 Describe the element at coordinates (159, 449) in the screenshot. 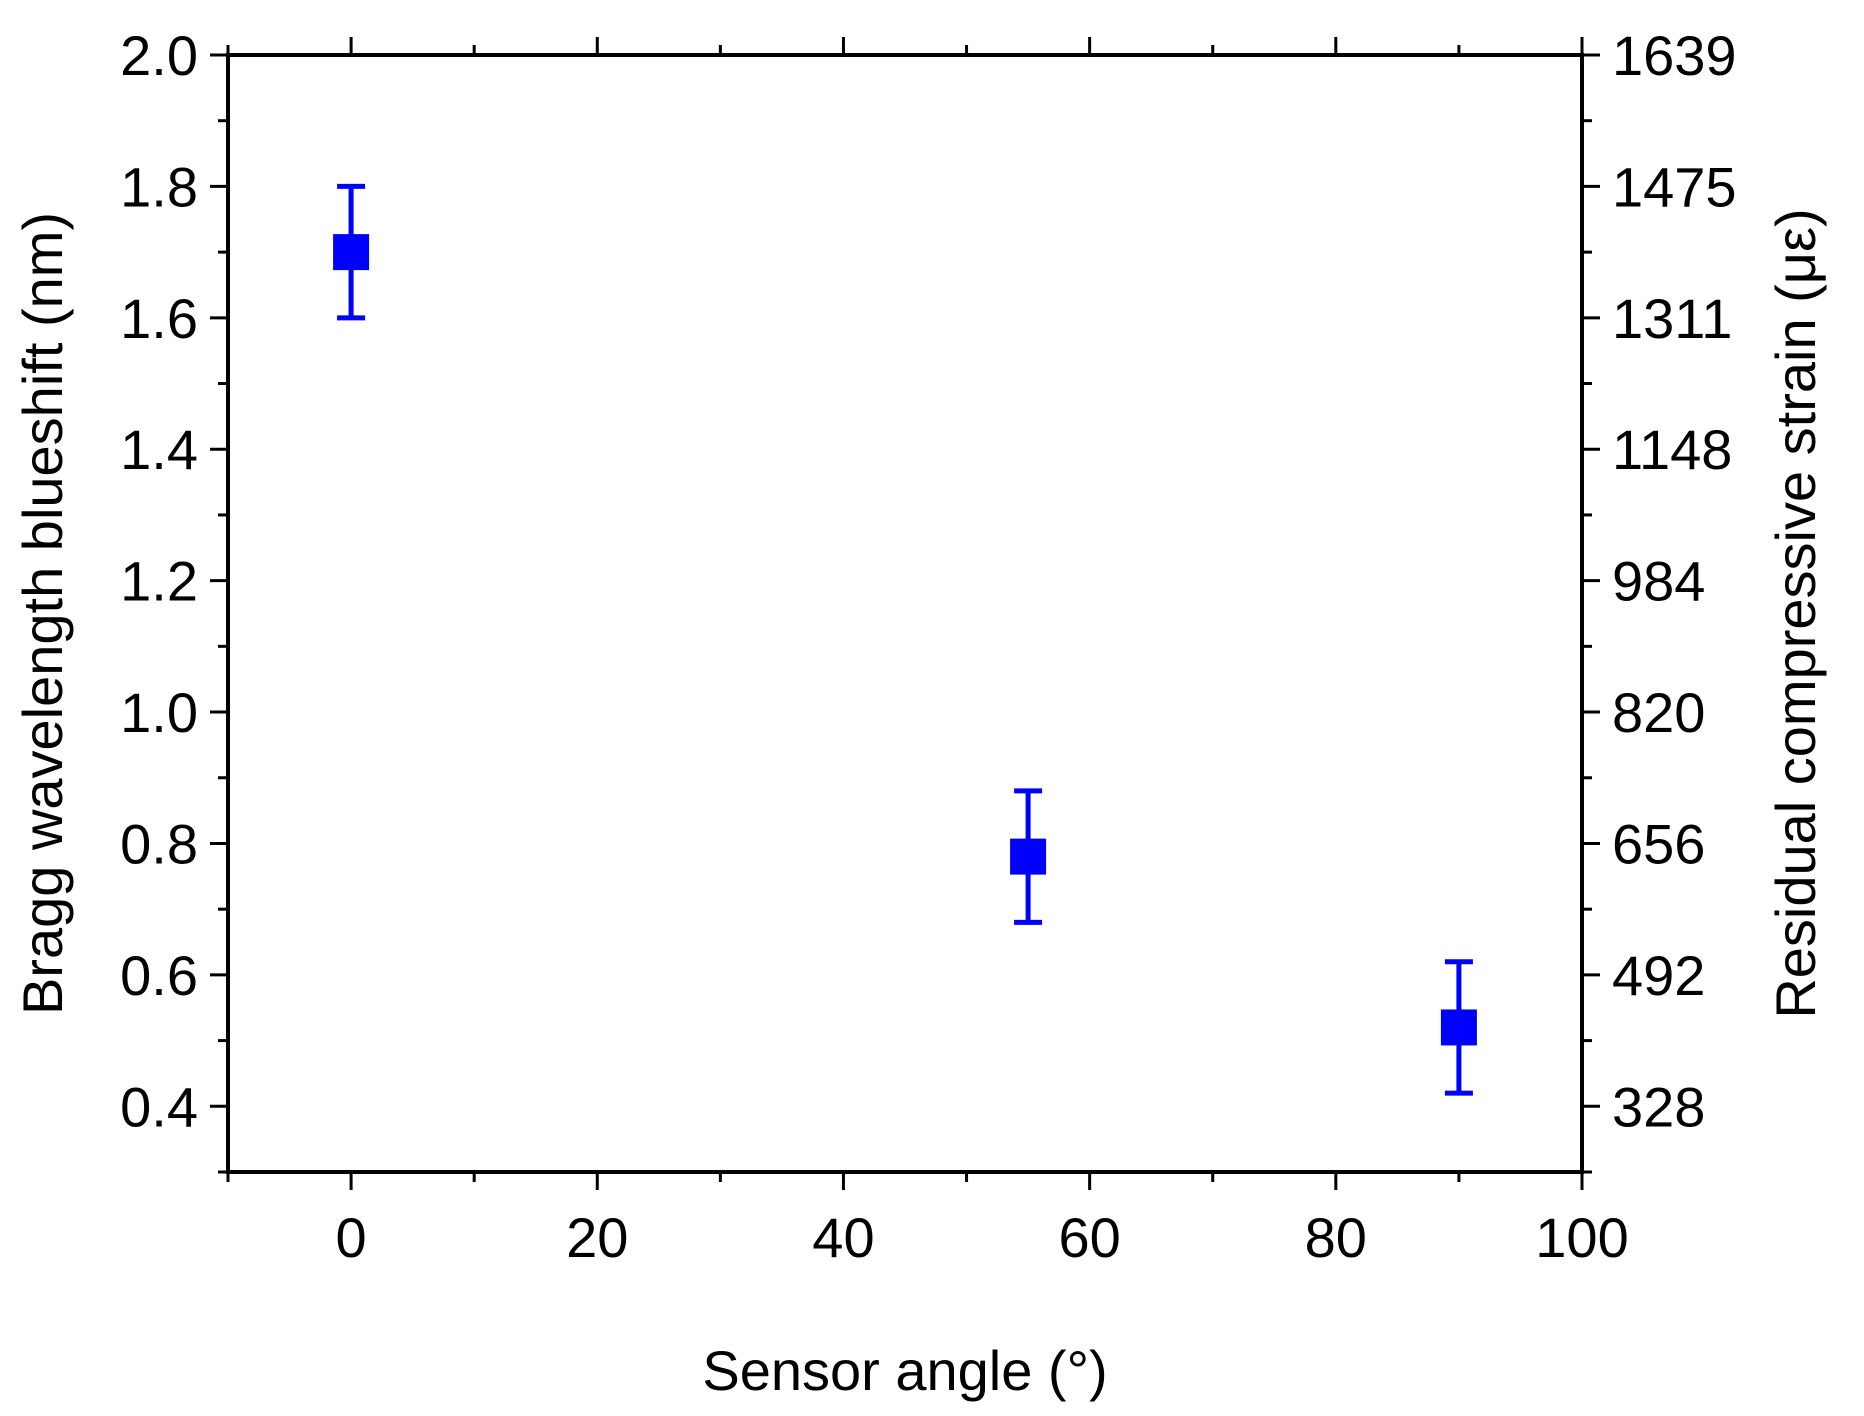

I see `y-tick-label: 1.4` at that location.